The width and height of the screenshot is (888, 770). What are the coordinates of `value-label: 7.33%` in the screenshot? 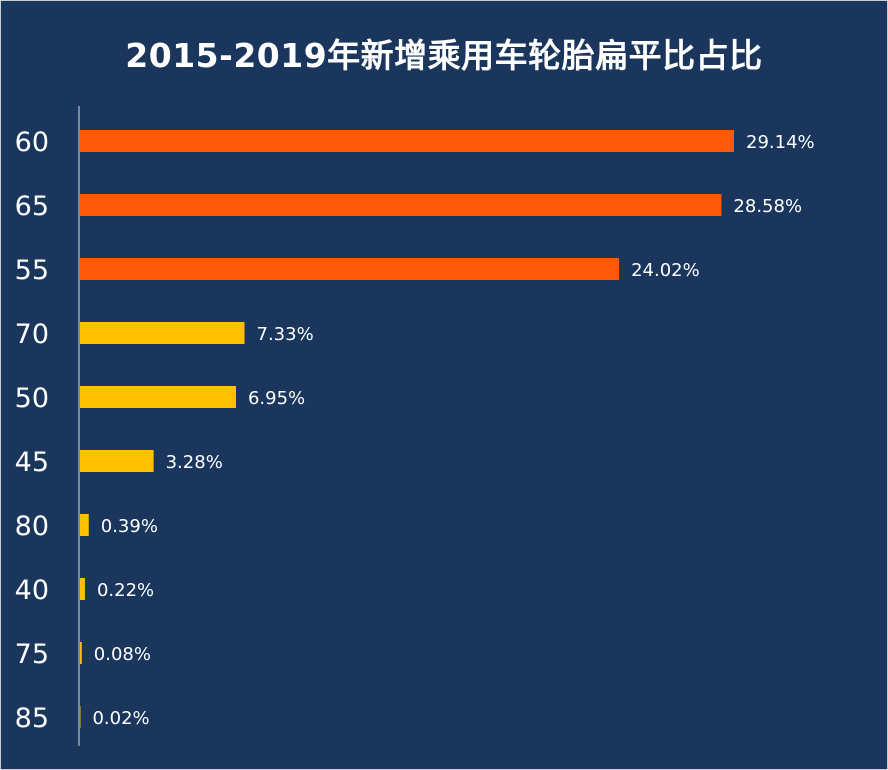 It's located at (285, 334).